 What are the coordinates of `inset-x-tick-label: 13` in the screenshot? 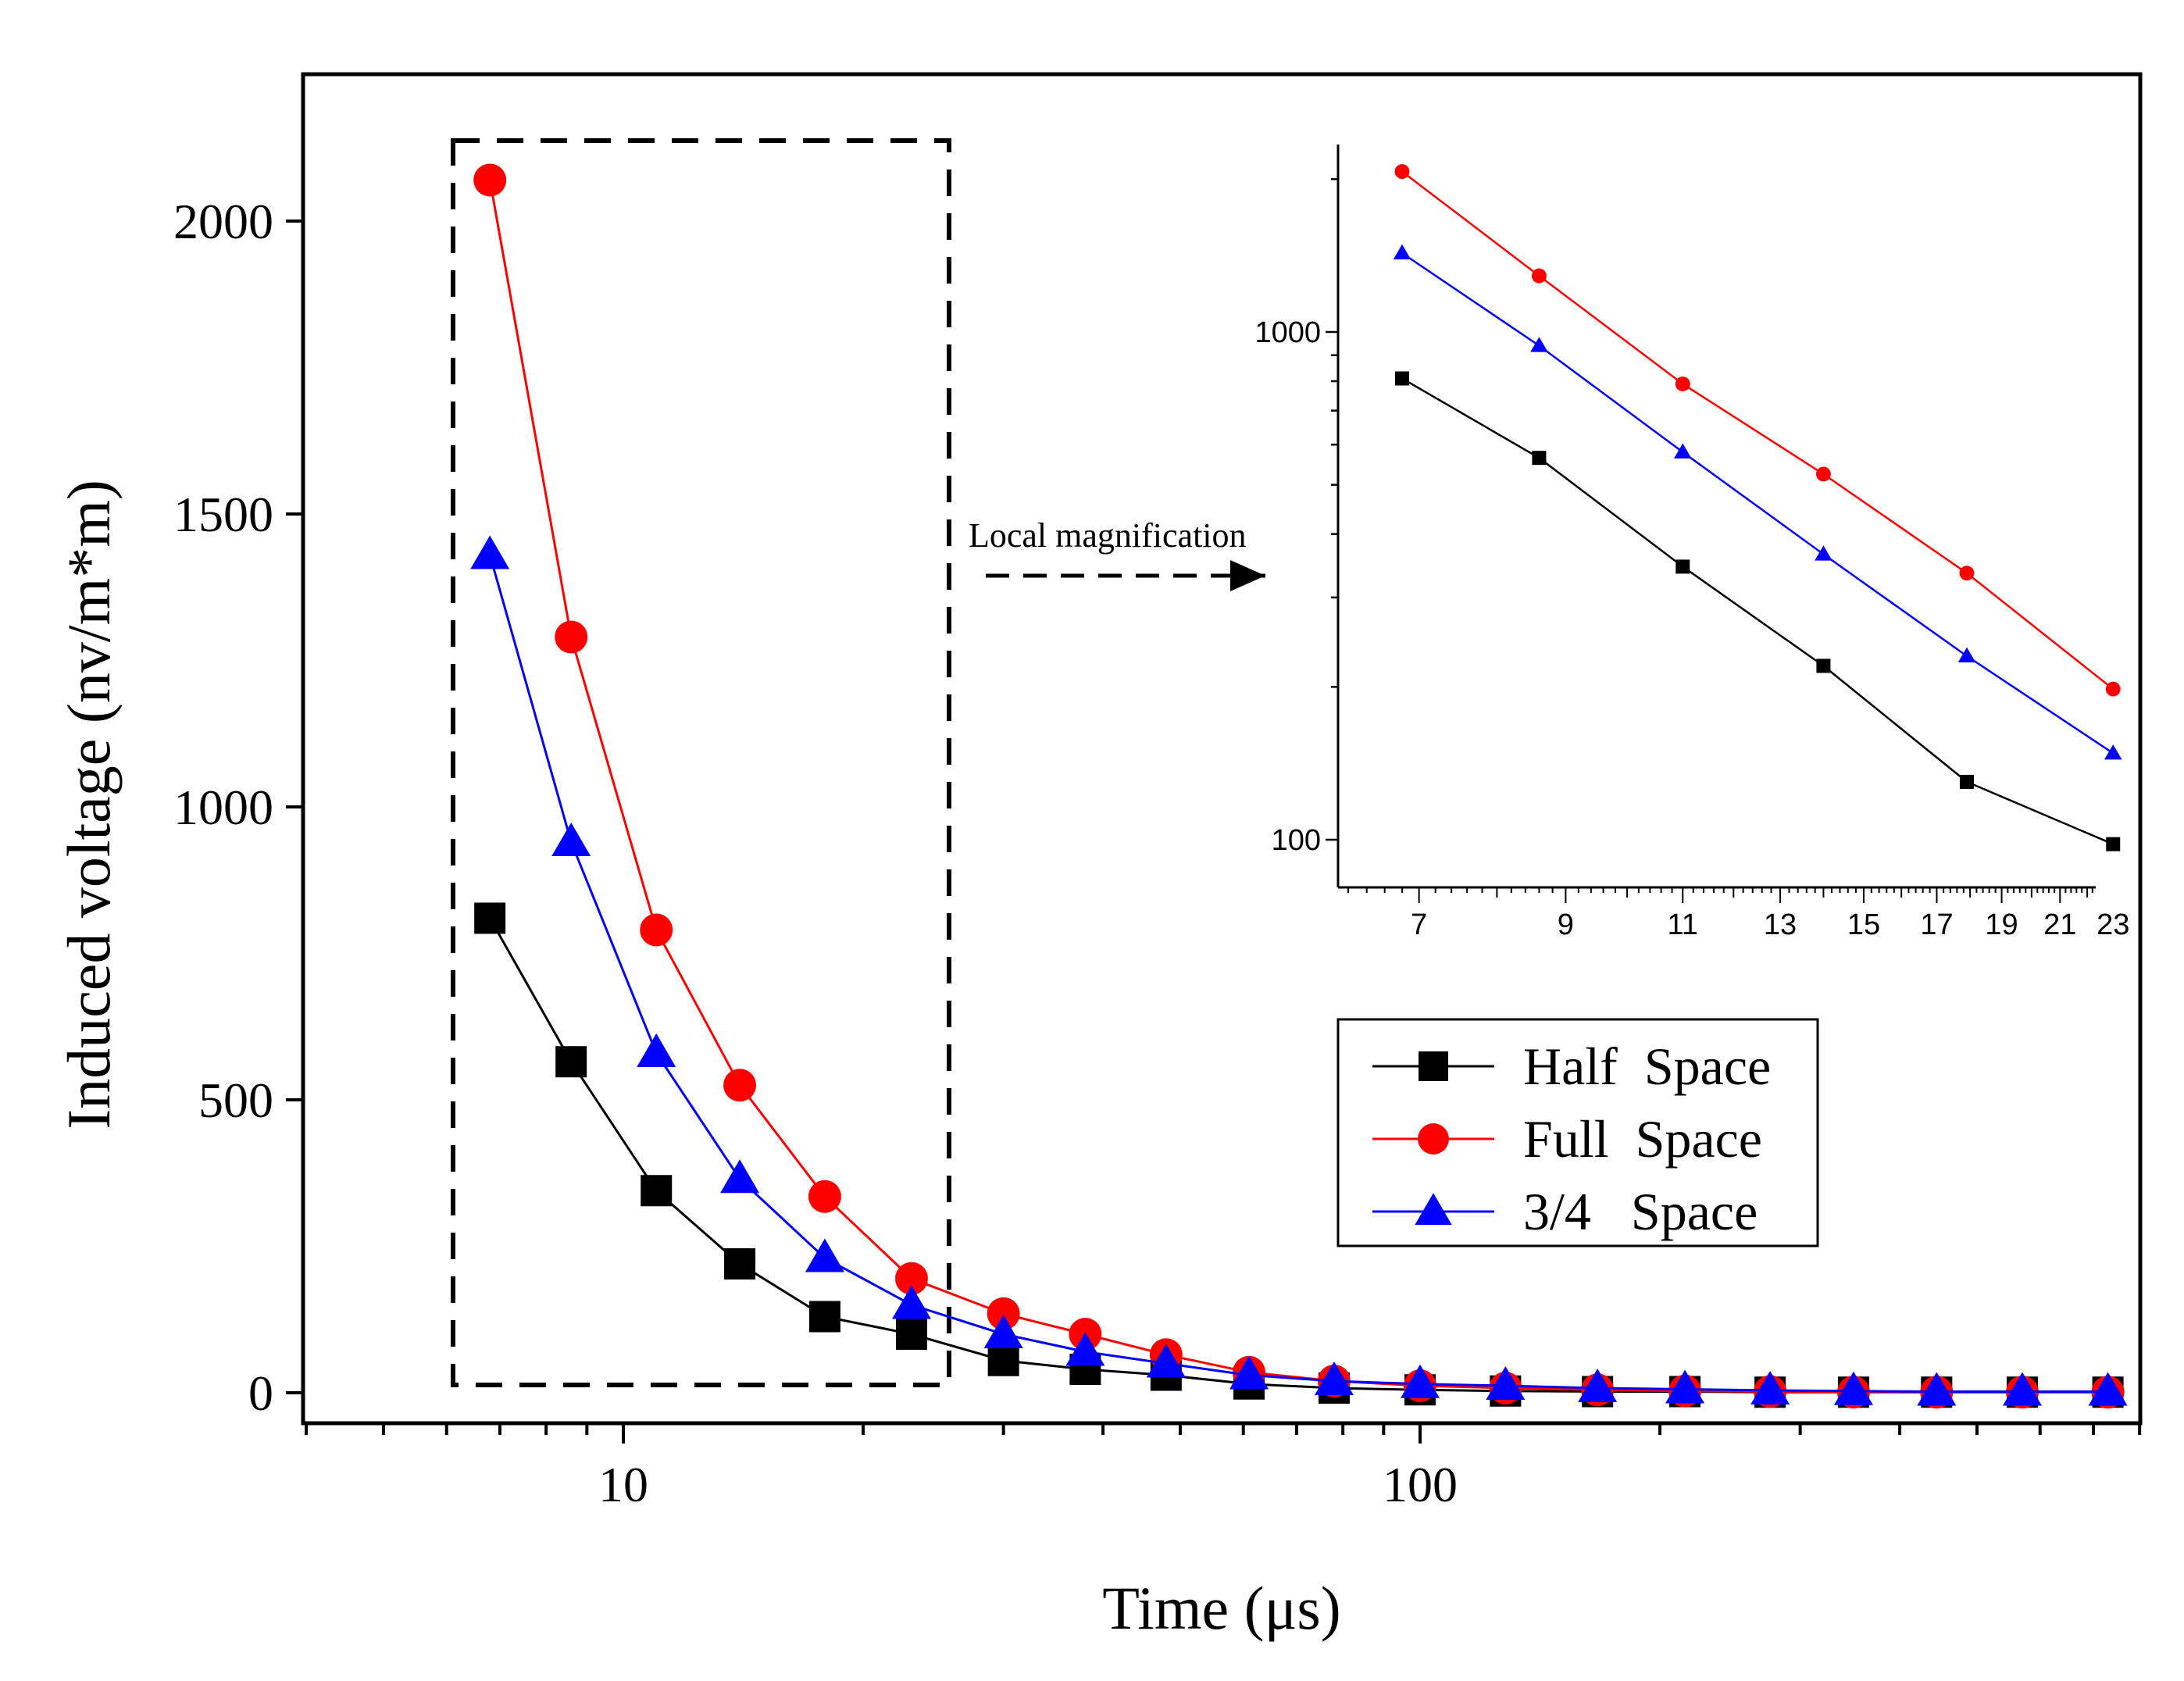 It's located at (1780, 924).